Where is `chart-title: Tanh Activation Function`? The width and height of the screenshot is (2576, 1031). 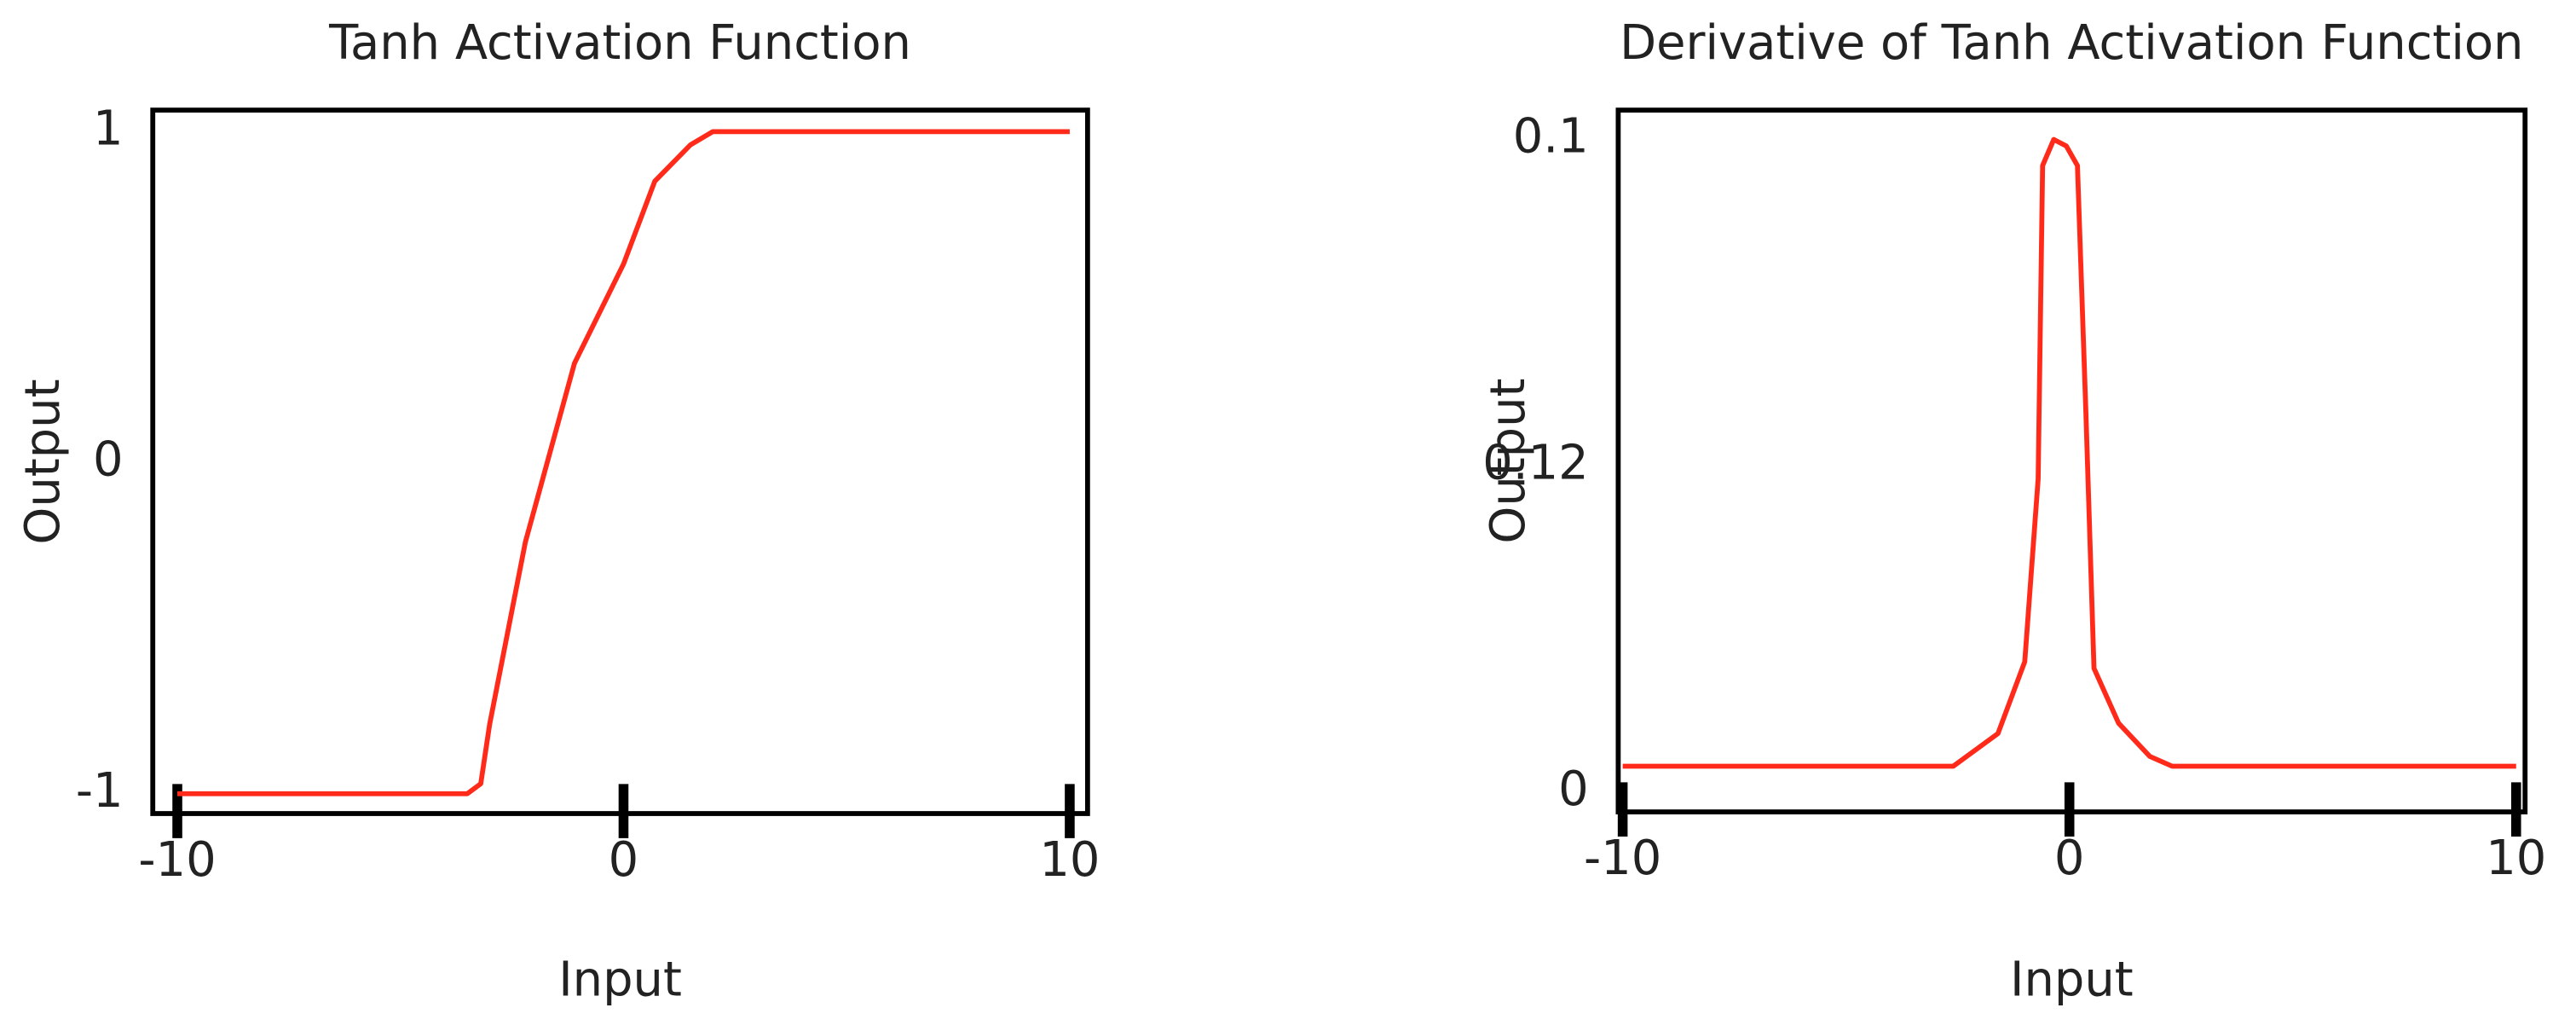
chart-title: Tanh Activation Function is located at coordinates (619, 43).